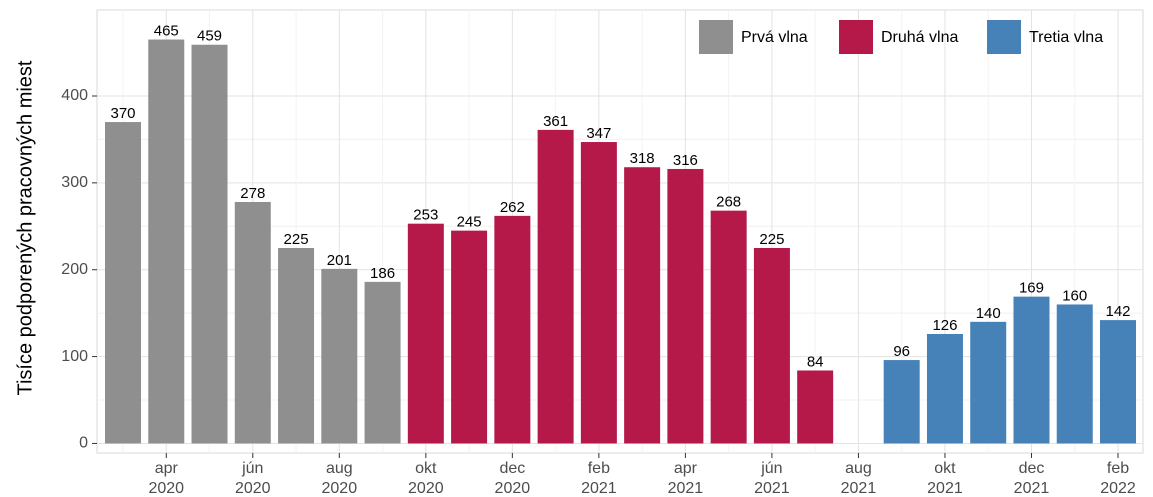 The width and height of the screenshot is (1153, 497). Describe the element at coordinates (209, 36) in the screenshot. I see `value-label: 459` at that location.